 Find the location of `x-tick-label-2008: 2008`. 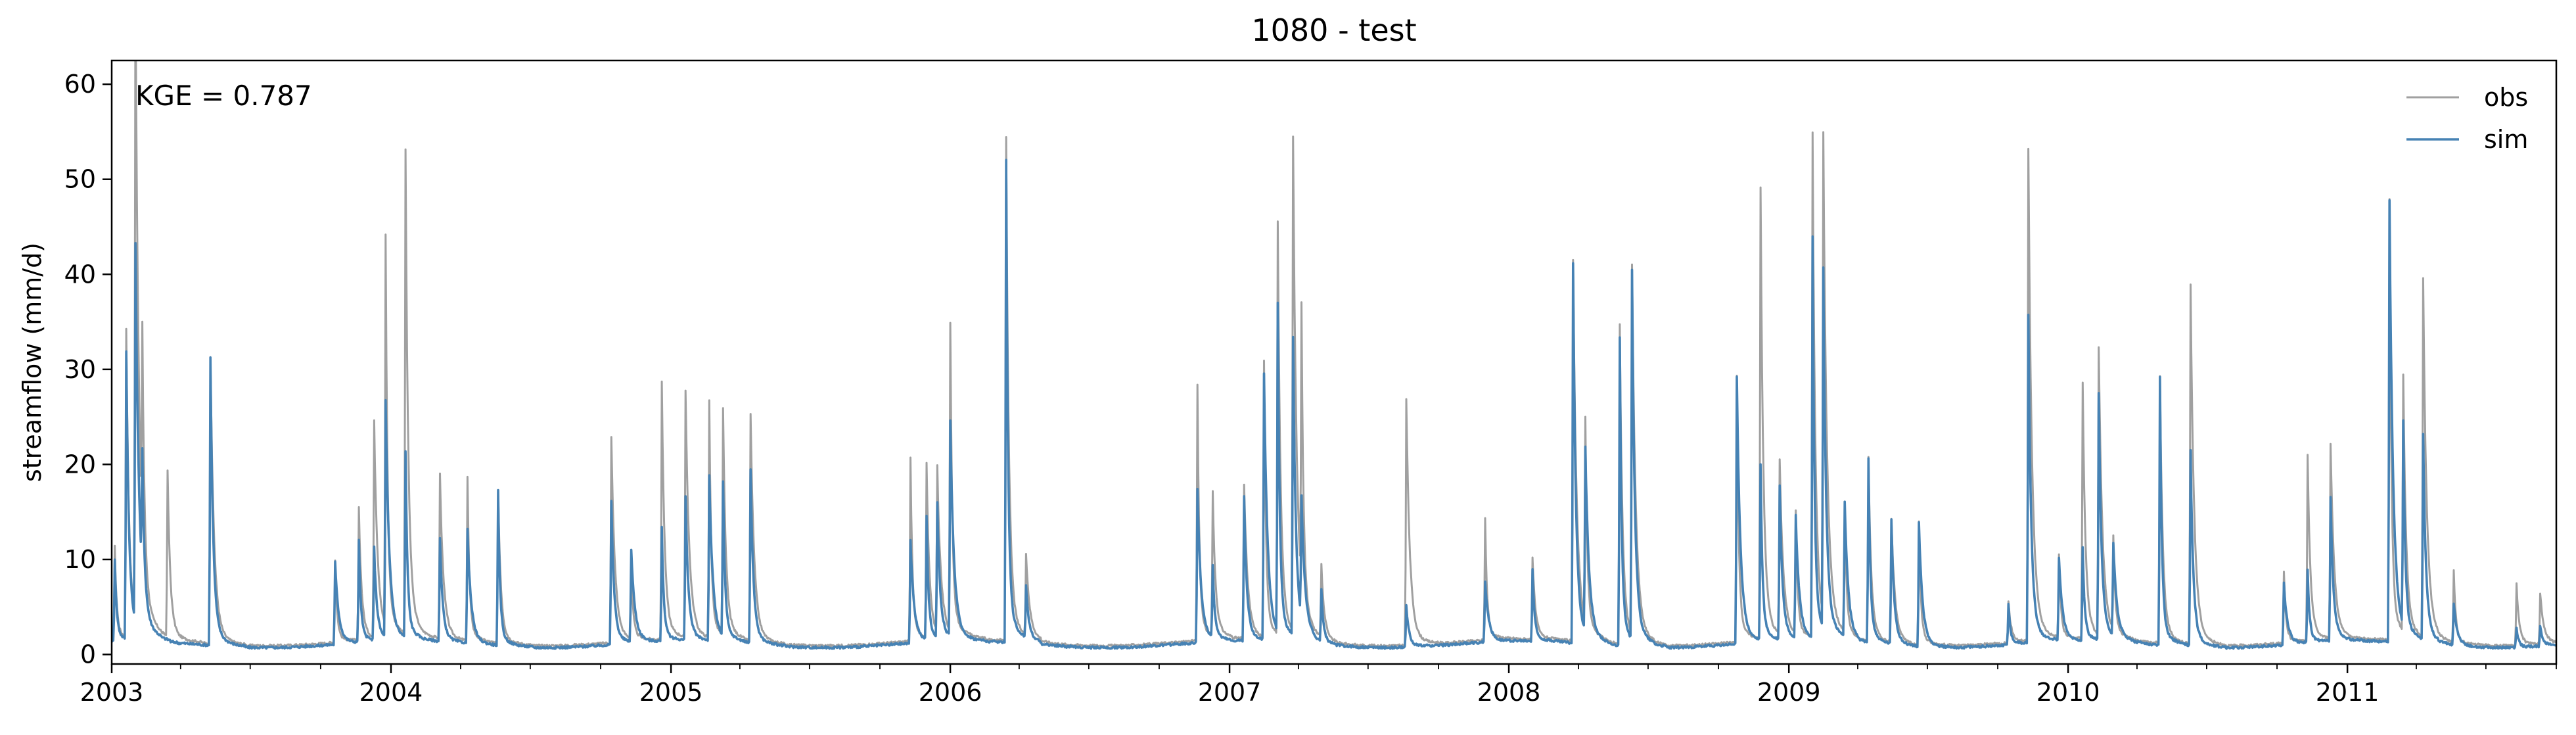

x-tick-label-2008: 2008 is located at coordinates (1509, 692).